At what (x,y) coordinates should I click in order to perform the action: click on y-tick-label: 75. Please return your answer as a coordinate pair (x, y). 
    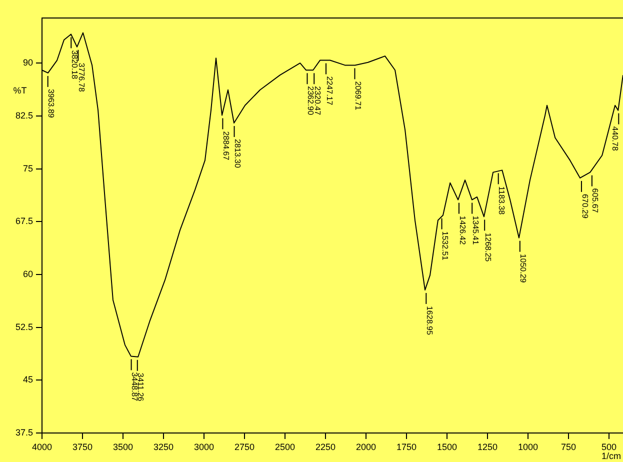
    Looking at the image, I should click on (27, 168).